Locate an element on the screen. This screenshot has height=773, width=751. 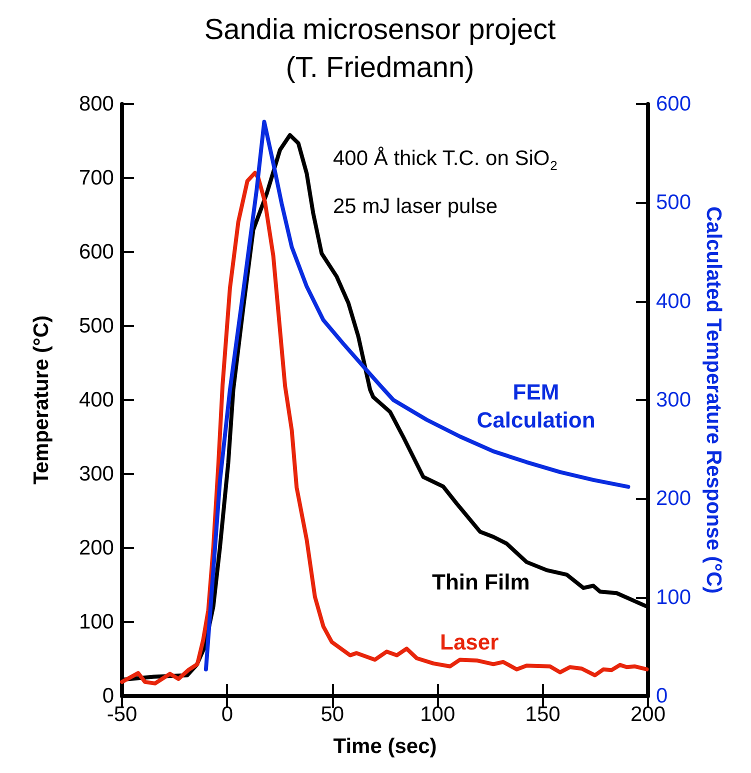
y-tick-label: 700 is located at coordinates (96, 178).